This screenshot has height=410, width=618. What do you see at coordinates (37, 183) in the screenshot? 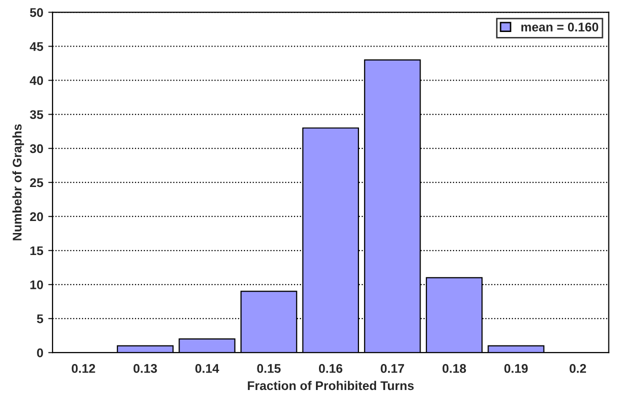
I see `y-tick-label: 25` at bounding box center [37, 183].